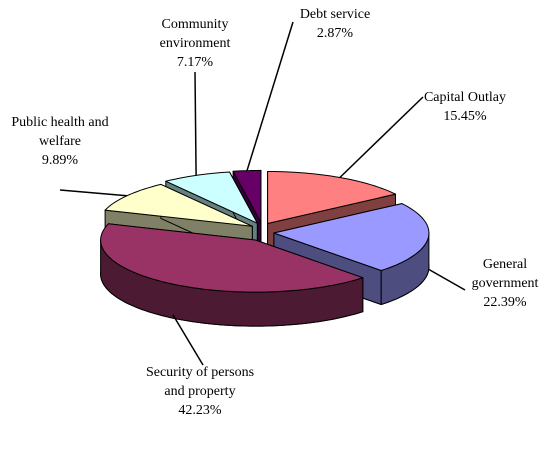  I want to click on category-name: Debt service, so click(335, 14).